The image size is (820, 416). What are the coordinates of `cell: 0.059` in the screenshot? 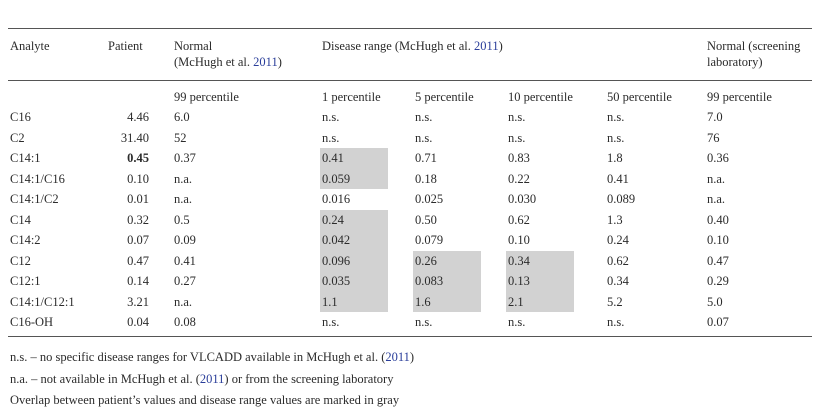 It's located at (336, 178).